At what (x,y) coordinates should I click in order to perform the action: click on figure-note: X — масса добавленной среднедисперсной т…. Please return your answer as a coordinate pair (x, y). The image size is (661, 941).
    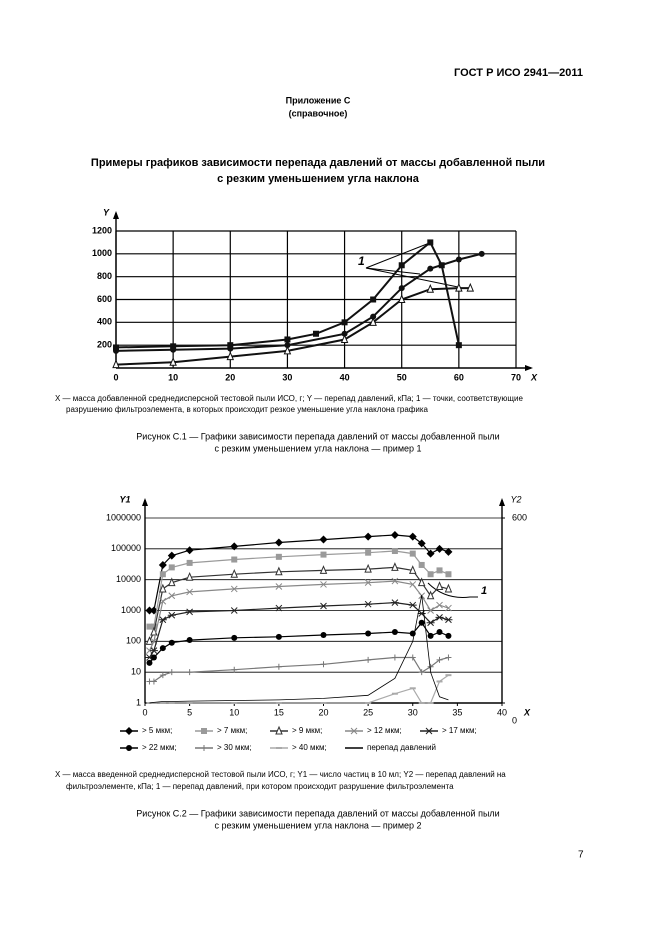
    Looking at the image, I should click on (289, 398).